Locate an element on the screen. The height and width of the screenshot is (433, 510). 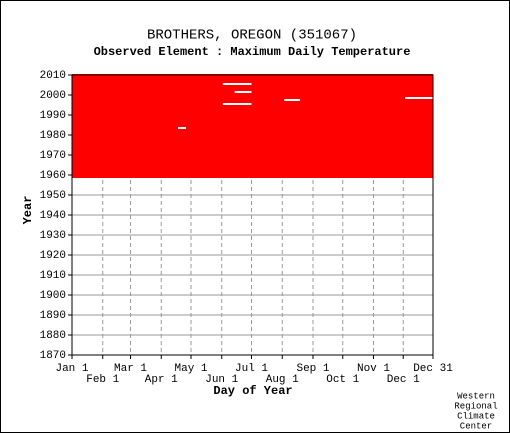
y-tick-label: 2000 is located at coordinates (53, 96).